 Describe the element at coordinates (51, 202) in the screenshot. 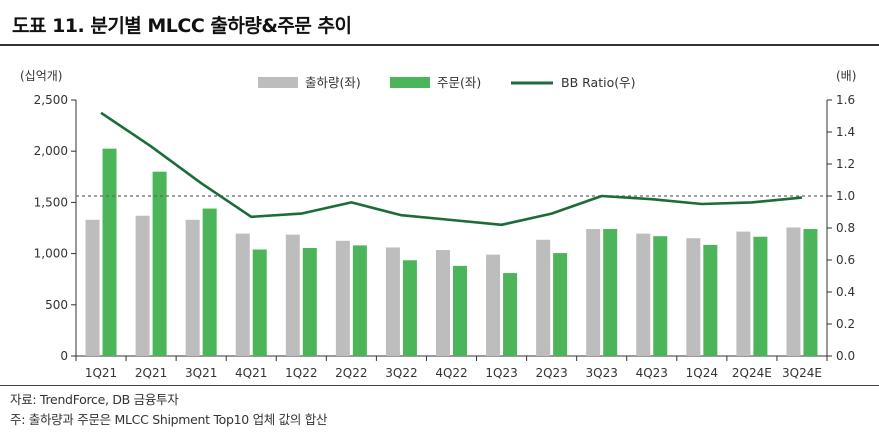

I see `left-tick-label: 1,500` at that location.